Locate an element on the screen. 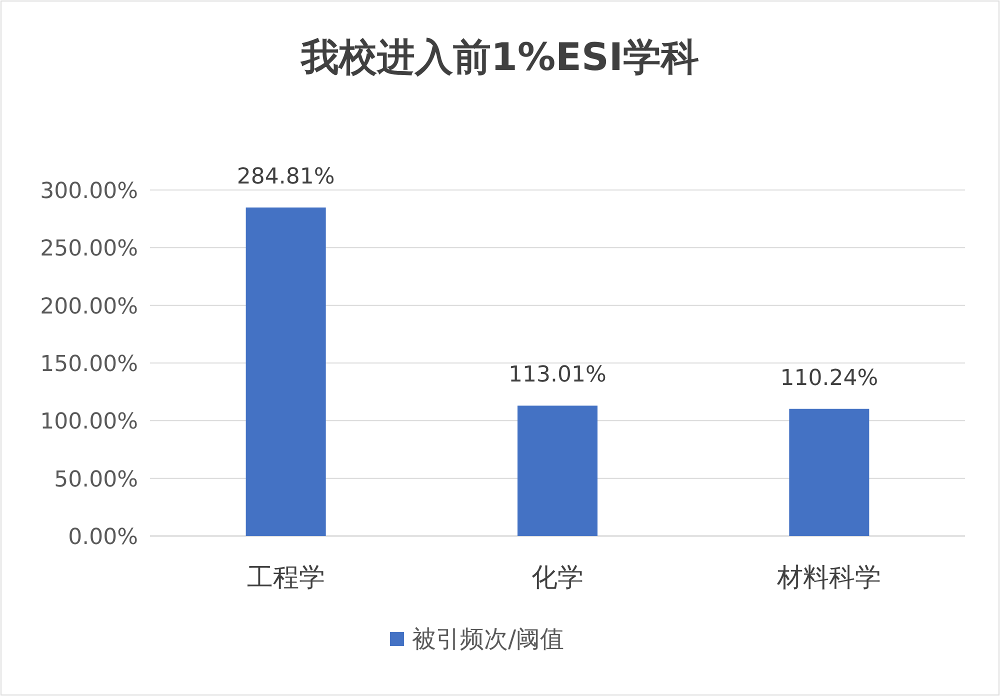 The image size is (1000, 696). y-tick-label: 50.00% is located at coordinates (96, 479).